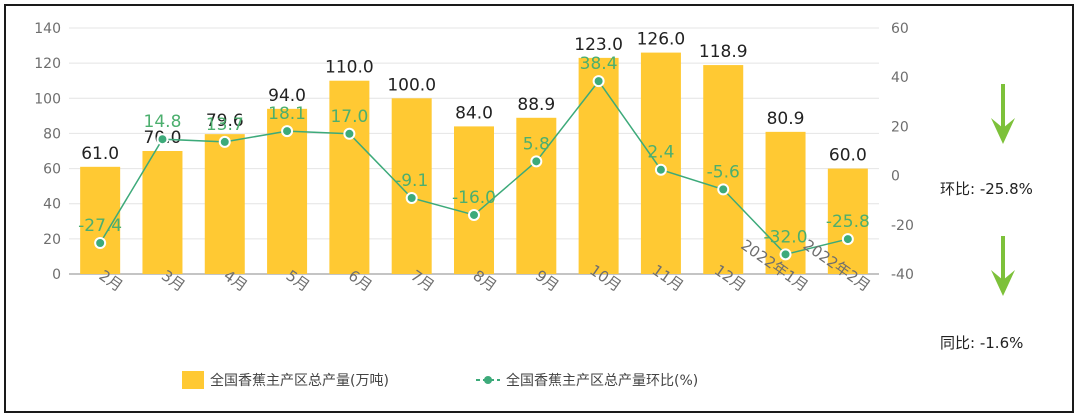  What do you see at coordinates (299, 380) in the screenshot?
I see `legend-bar-label: 全国香蕉主产区总产量(万吨)` at bounding box center [299, 380].